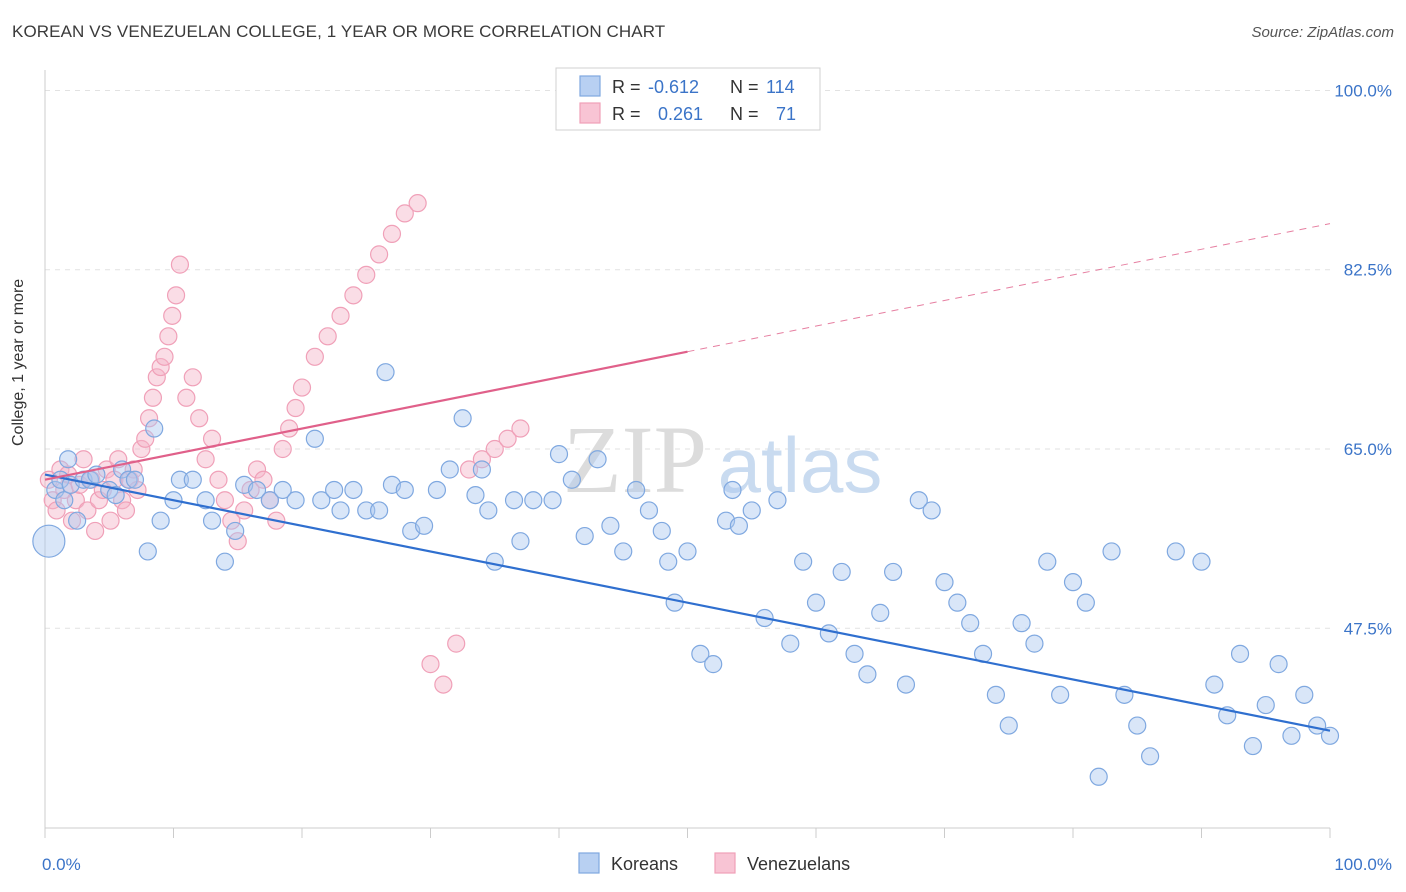  What do you see at coordinates (626, 114) in the screenshot?
I see `legend-r-label-2: R =` at bounding box center [626, 114].